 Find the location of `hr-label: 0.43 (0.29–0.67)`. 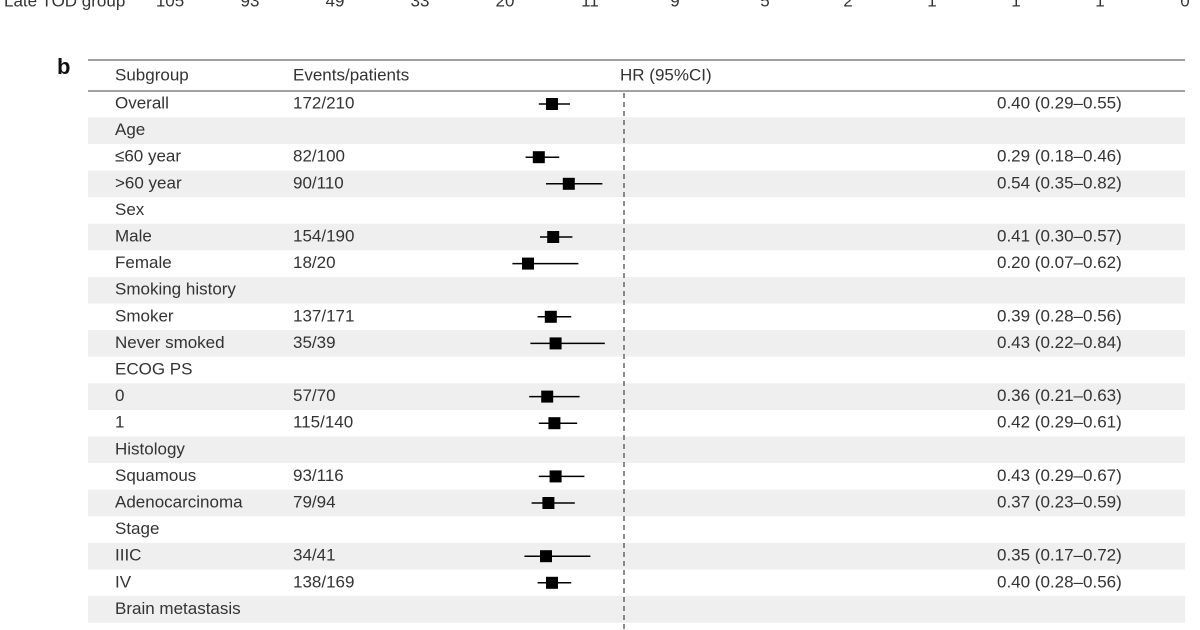

hr-label: 0.43 (0.29–0.67) is located at coordinates (1059, 475).